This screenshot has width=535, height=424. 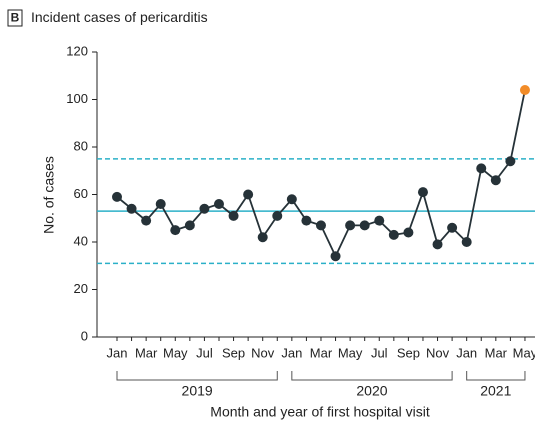 I want to click on group-label: 2020, so click(x=371, y=391).